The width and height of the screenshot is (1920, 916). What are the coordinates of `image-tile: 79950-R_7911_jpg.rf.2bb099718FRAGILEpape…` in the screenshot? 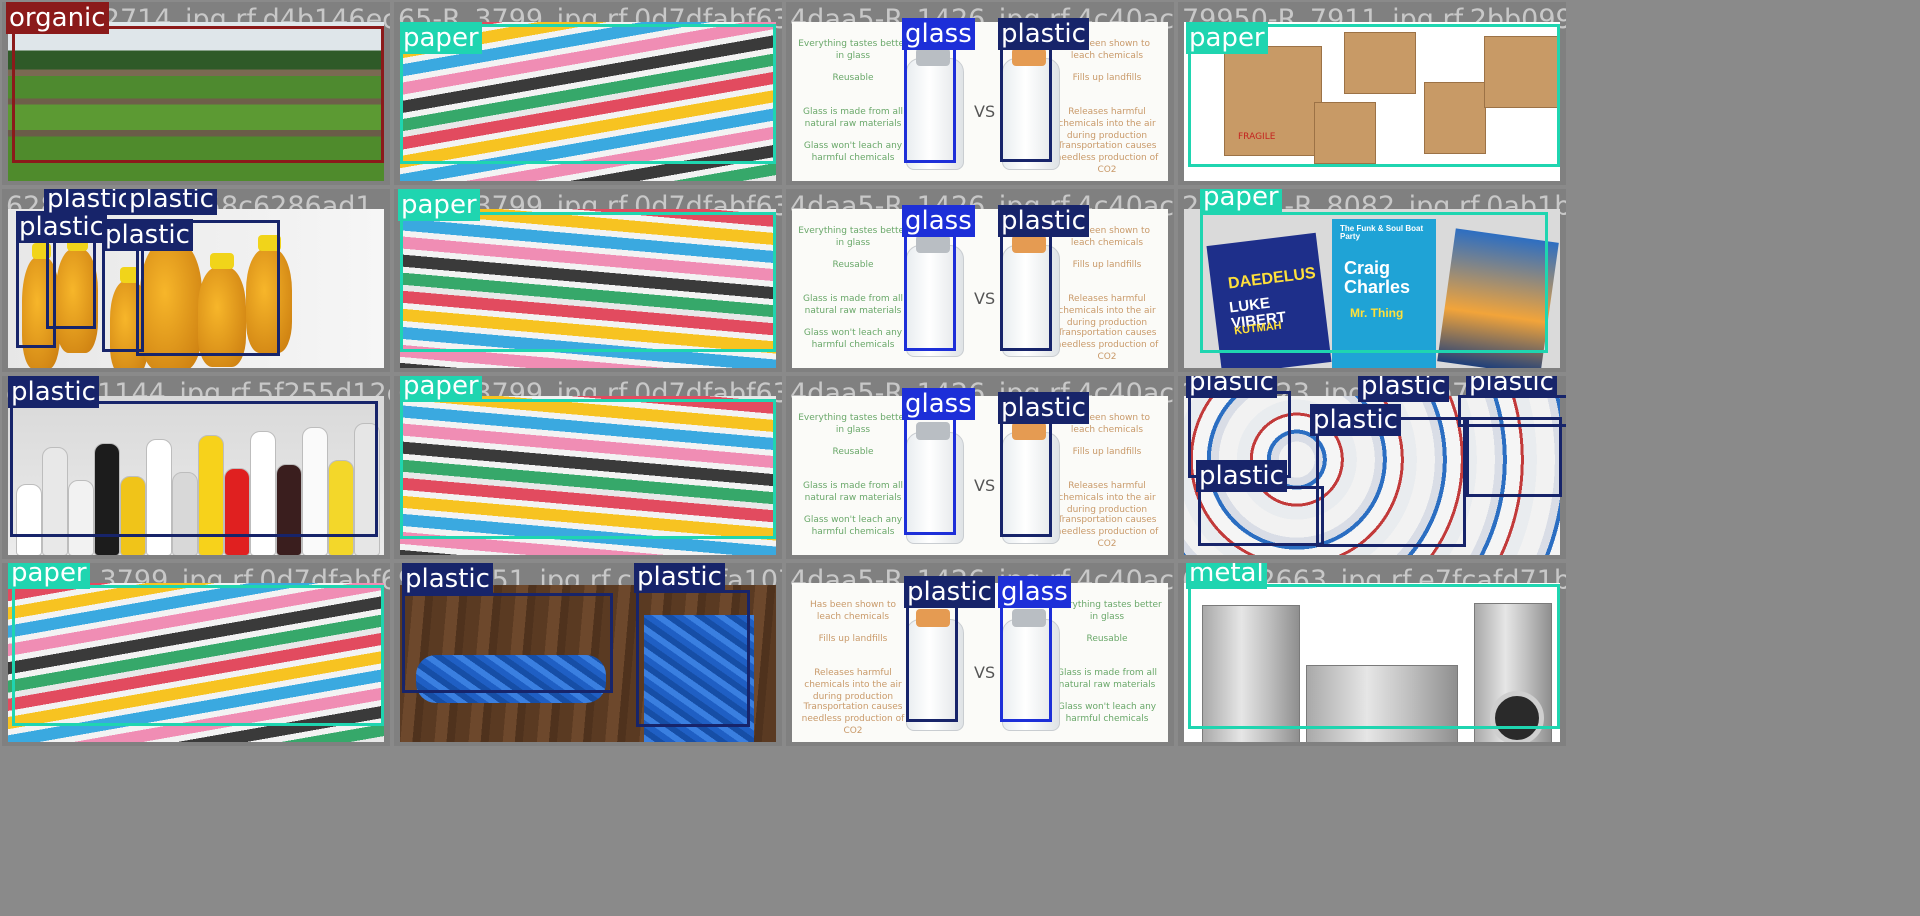 It's located at (1372, 93).